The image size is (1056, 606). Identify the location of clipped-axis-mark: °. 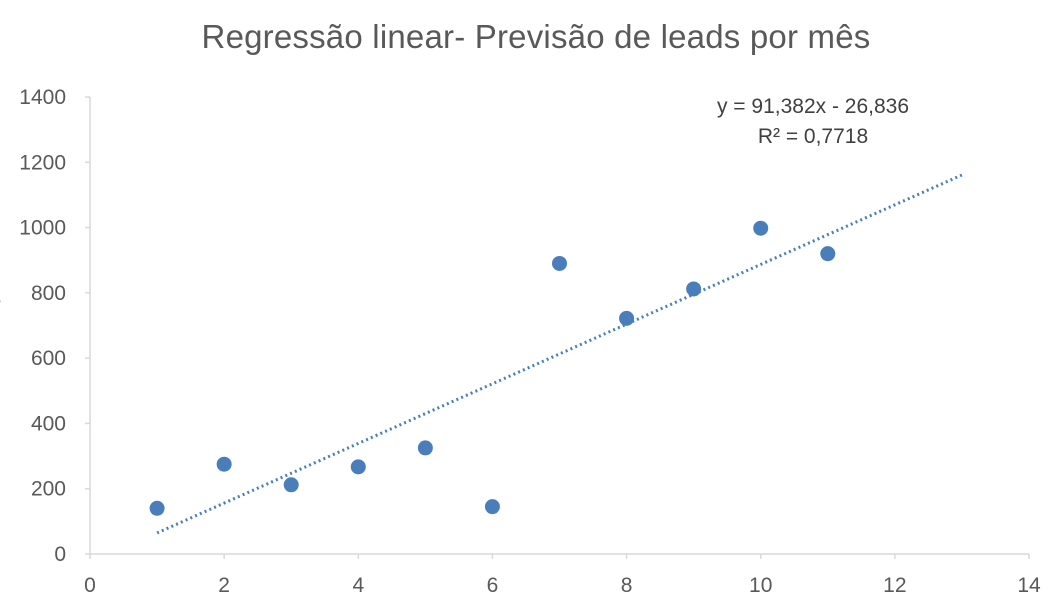
(1, 304).